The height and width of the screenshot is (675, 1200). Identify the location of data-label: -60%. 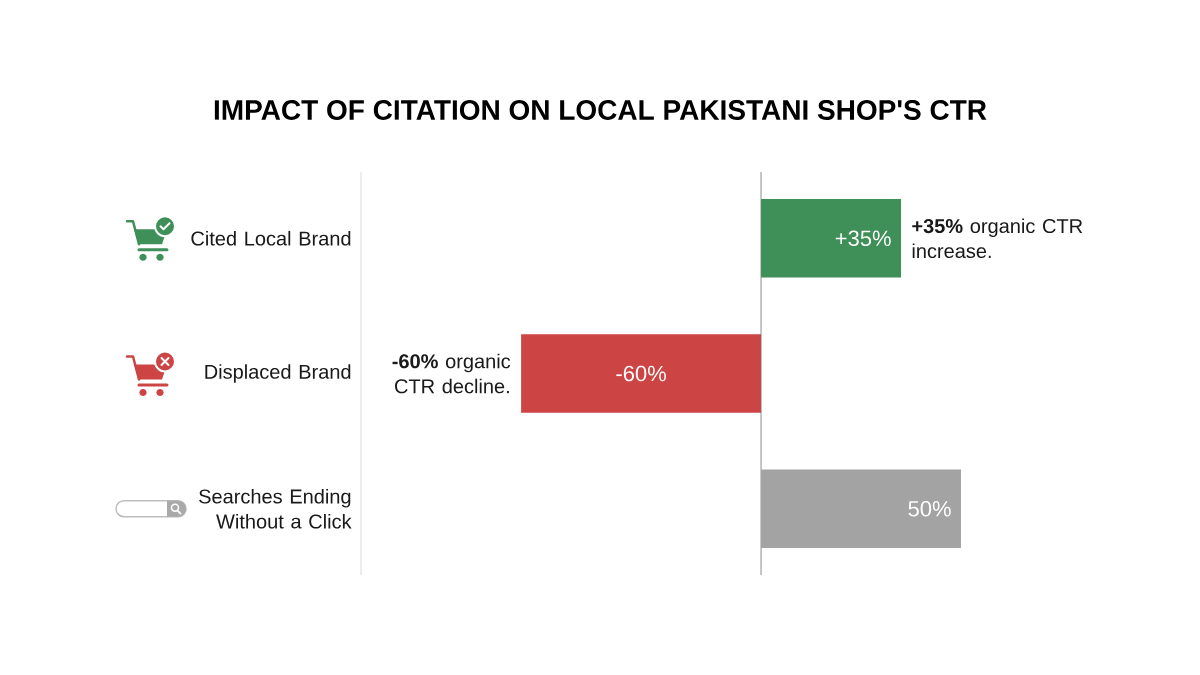
(641, 373).